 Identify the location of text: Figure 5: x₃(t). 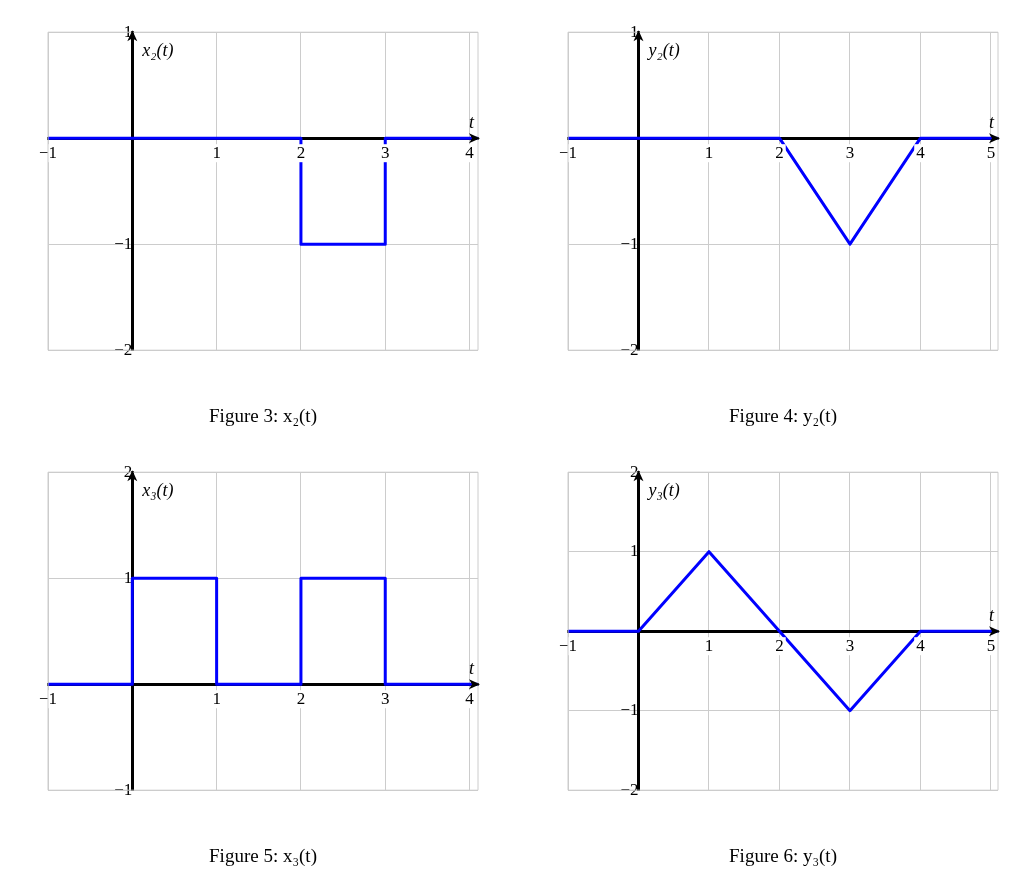
(263, 855).